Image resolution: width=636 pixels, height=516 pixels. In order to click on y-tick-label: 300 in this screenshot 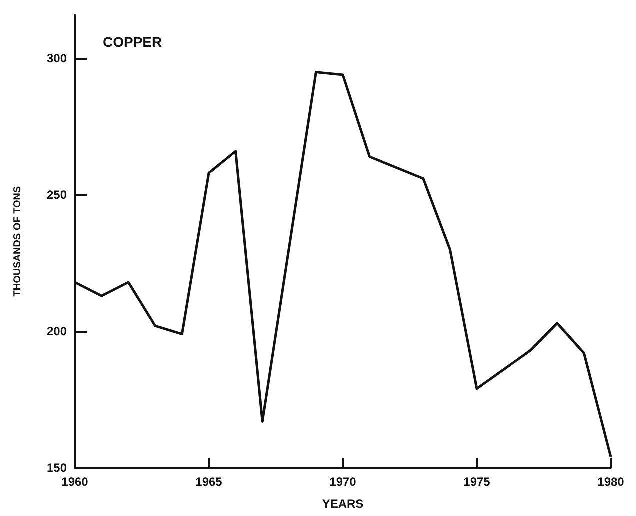, I will do `click(57, 59)`.